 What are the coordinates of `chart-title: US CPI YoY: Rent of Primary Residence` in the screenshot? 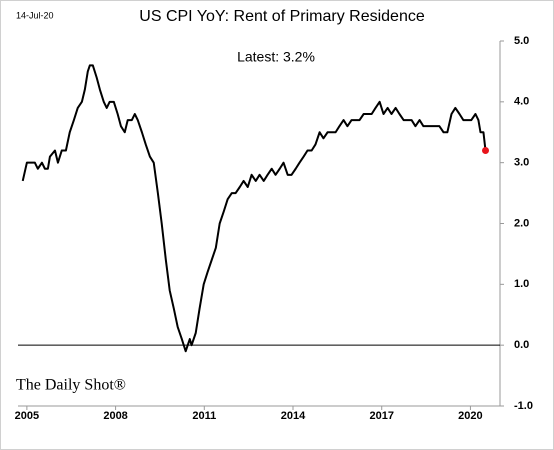 It's located at (282, 16).